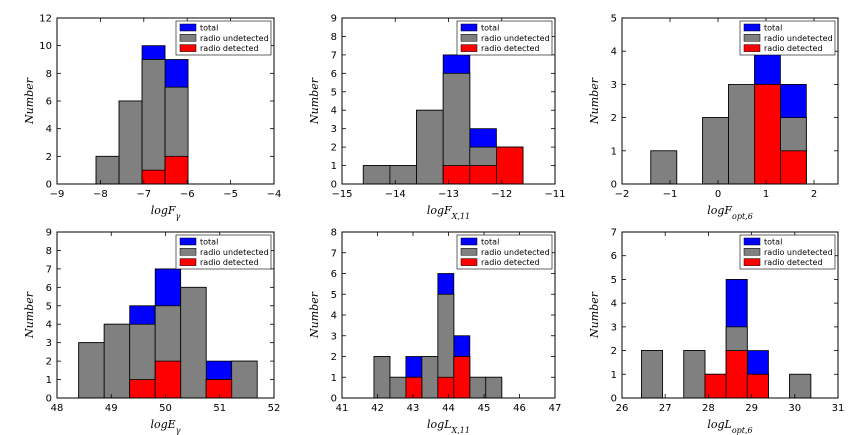  Describe the element at coordinates (334, 274) in the screenshot. I see `y-tick-label: 6` at that location.